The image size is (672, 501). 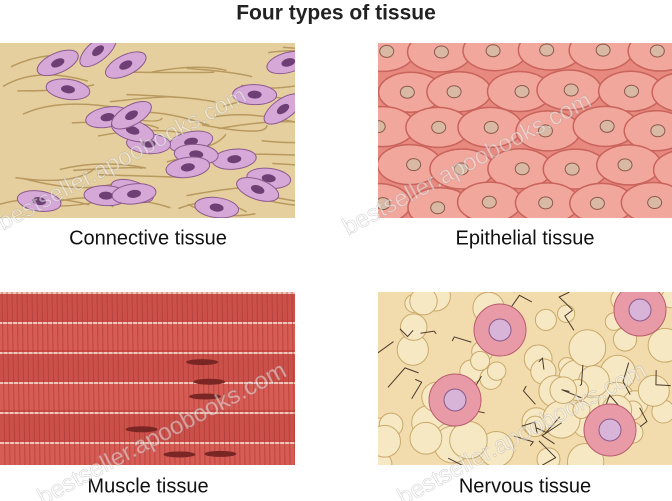 What do you see at coordinates (525, 238) in the screenshot?
I see `panel-label: Epithelial tissue` at bounding box center [525, 238].